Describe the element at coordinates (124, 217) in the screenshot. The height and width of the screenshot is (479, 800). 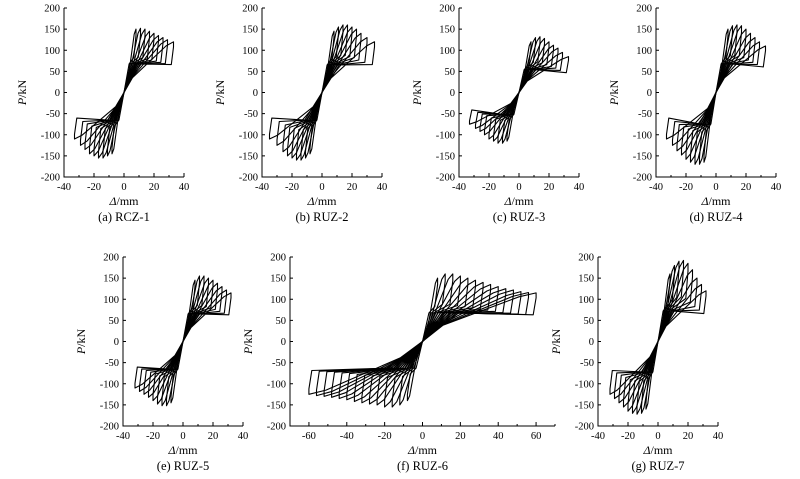
I see `chart-caption: (a) RCZ-1` at that location.